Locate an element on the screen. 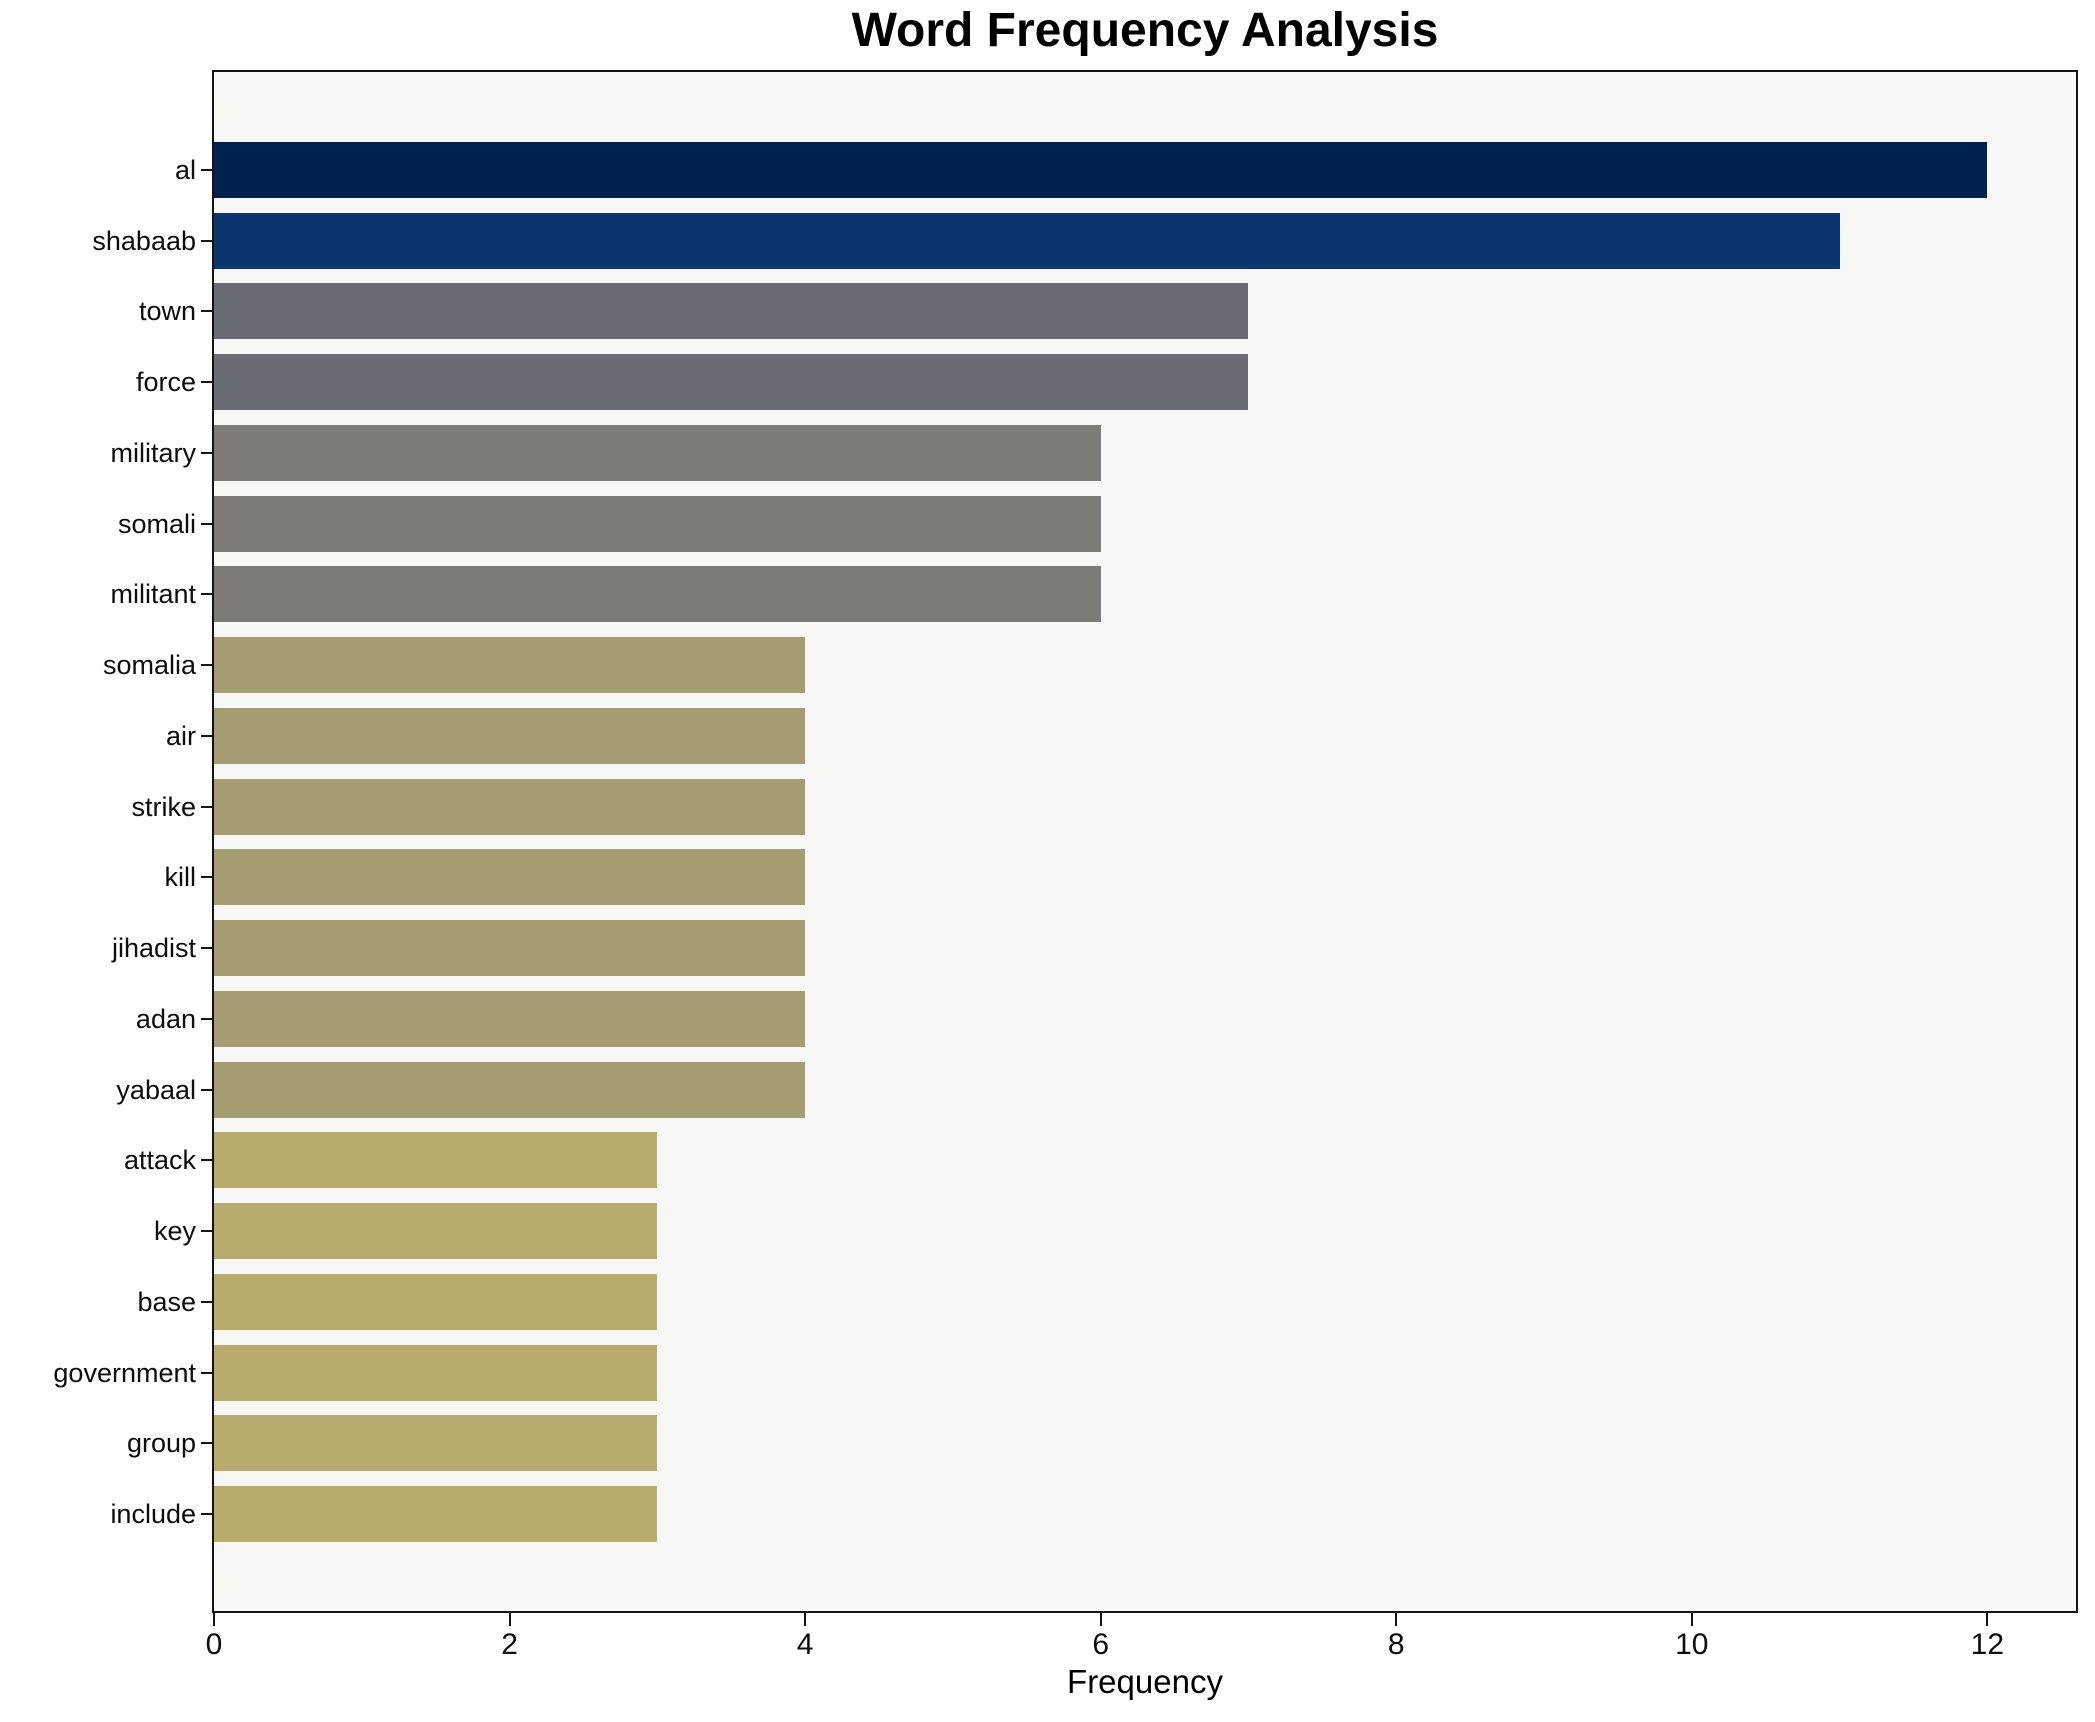 Image resolution: width=2095 pixels, height=1722 pixels. bar-somali is located at coordinates (657, 523).